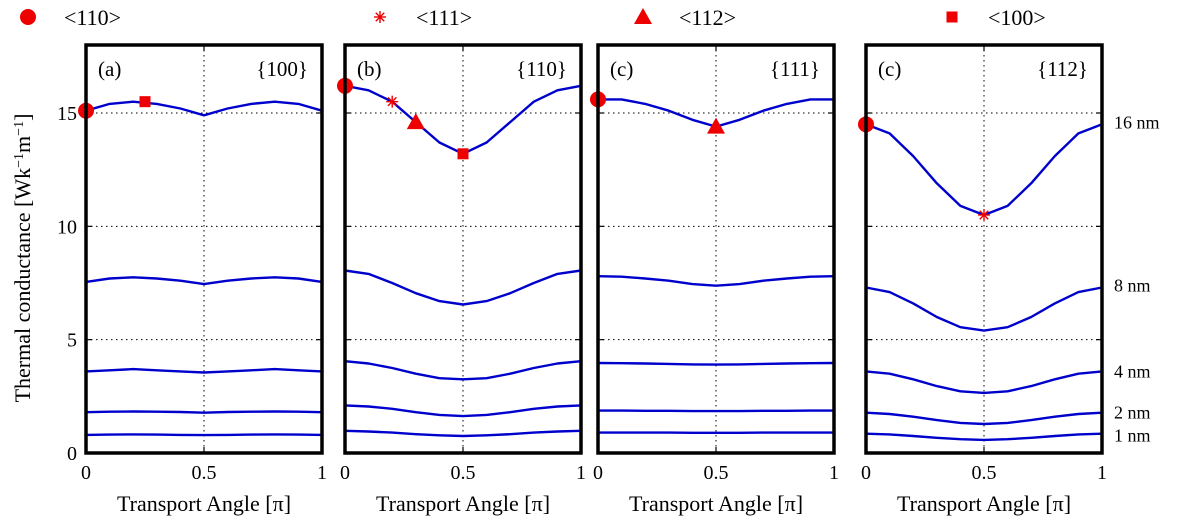 Image resolution: width=1184 pixels, height=525 pixels. Describe the element at coordinates (19, 160) in the screenshot. I see `ylabel-sup1: −1` at that location.